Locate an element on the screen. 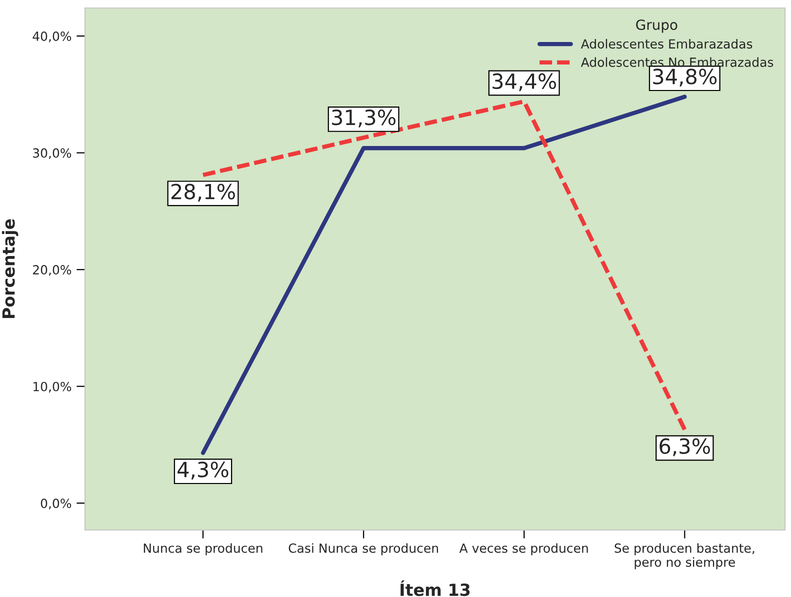  legend-label: Adolescentes Embarazadas is located at coordinates (666, 43).